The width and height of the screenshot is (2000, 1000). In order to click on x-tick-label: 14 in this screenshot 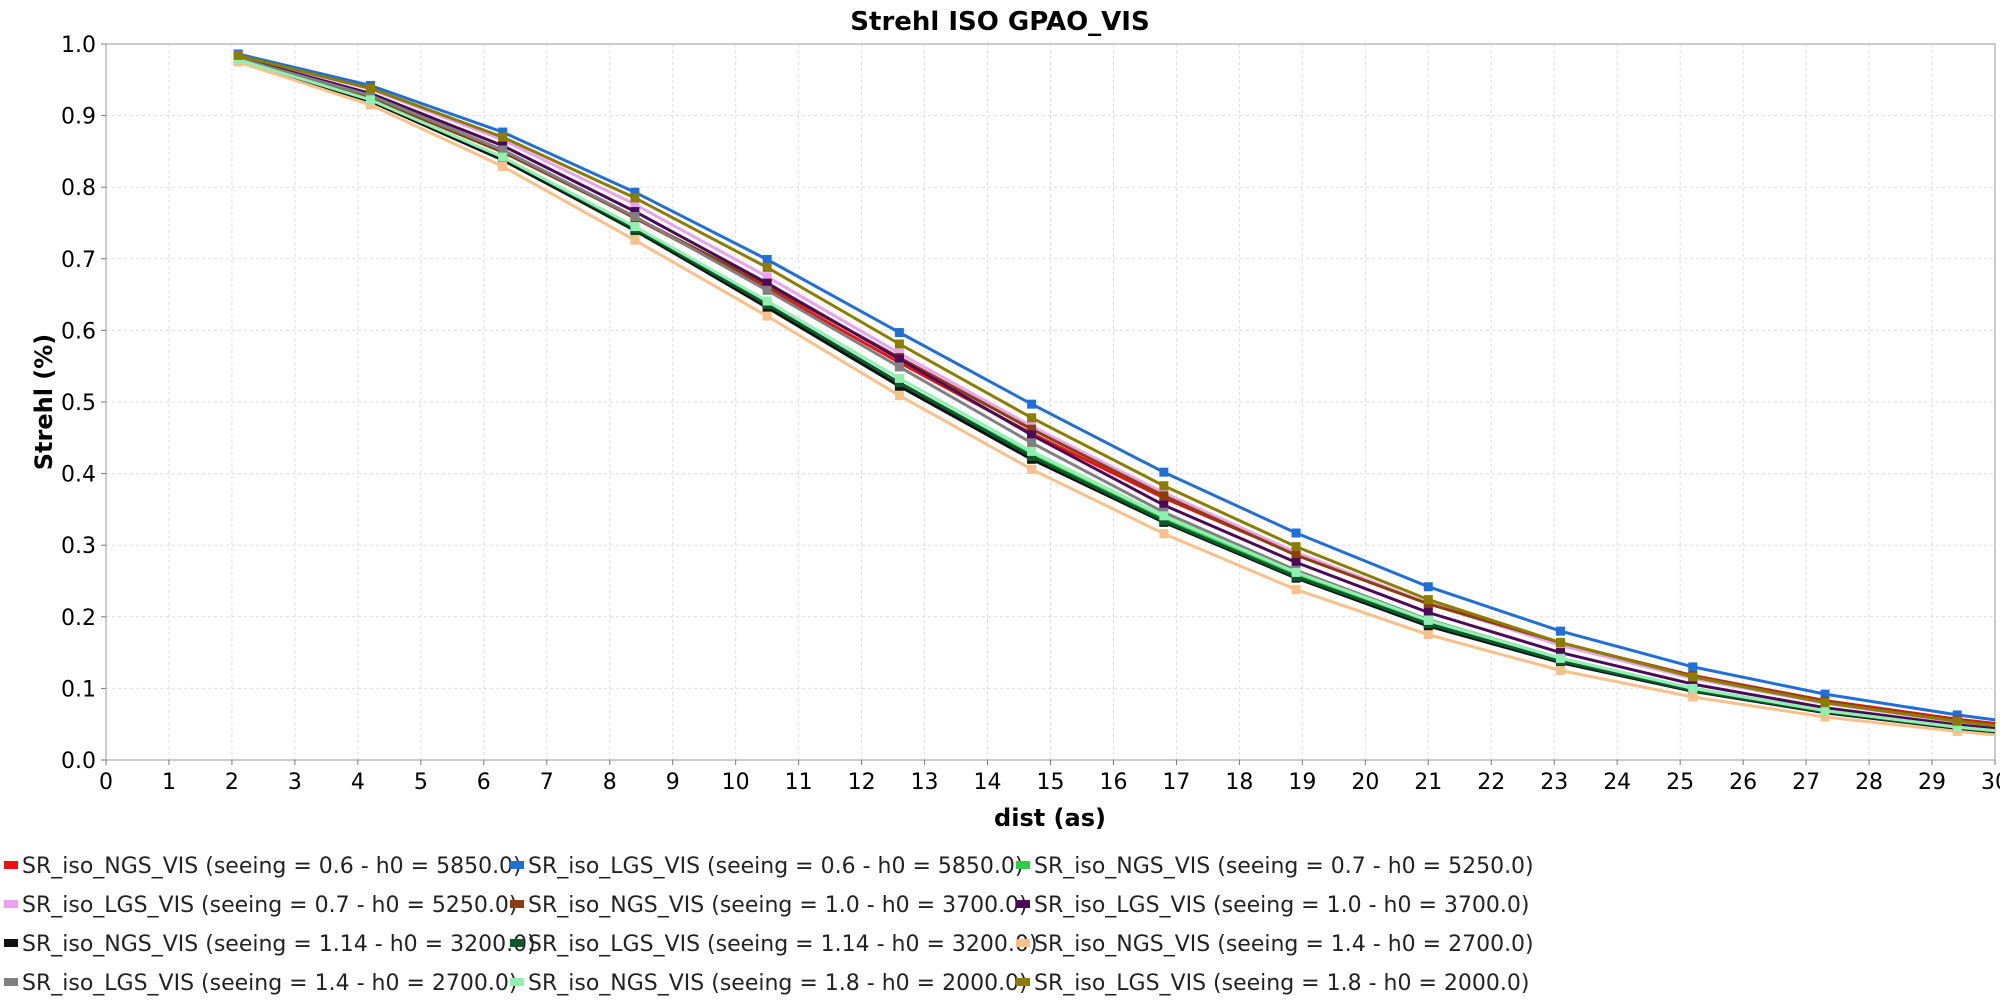, I will do `click(988, 782)`.